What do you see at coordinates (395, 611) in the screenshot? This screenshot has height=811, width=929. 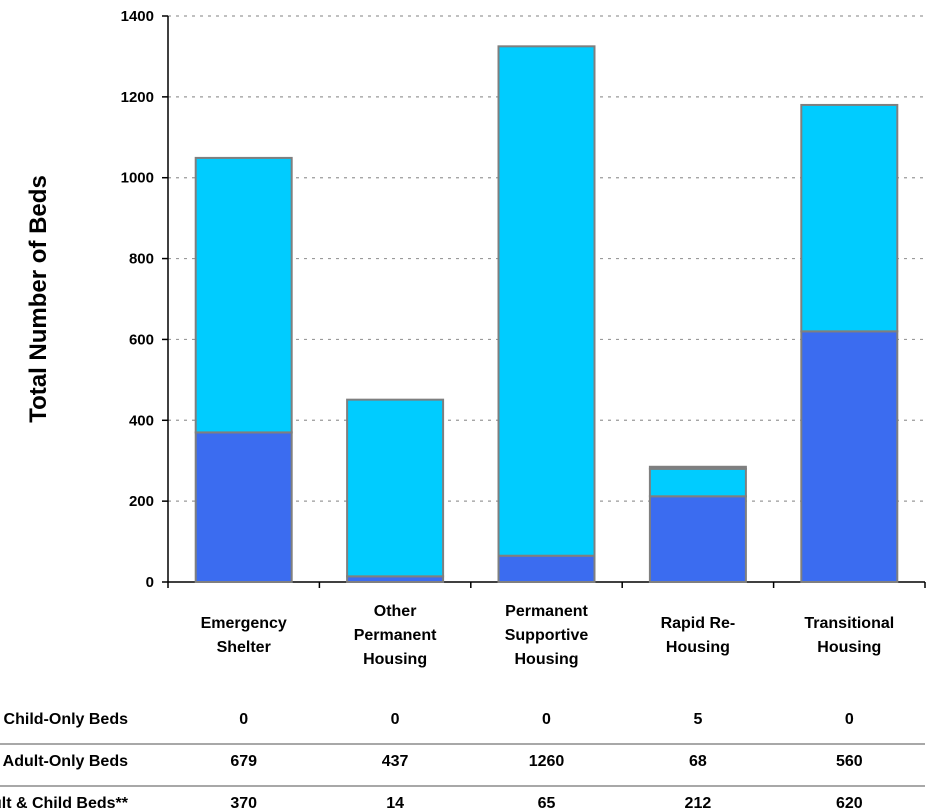 I see `category-label: Other` at bounding box center [395, 611].